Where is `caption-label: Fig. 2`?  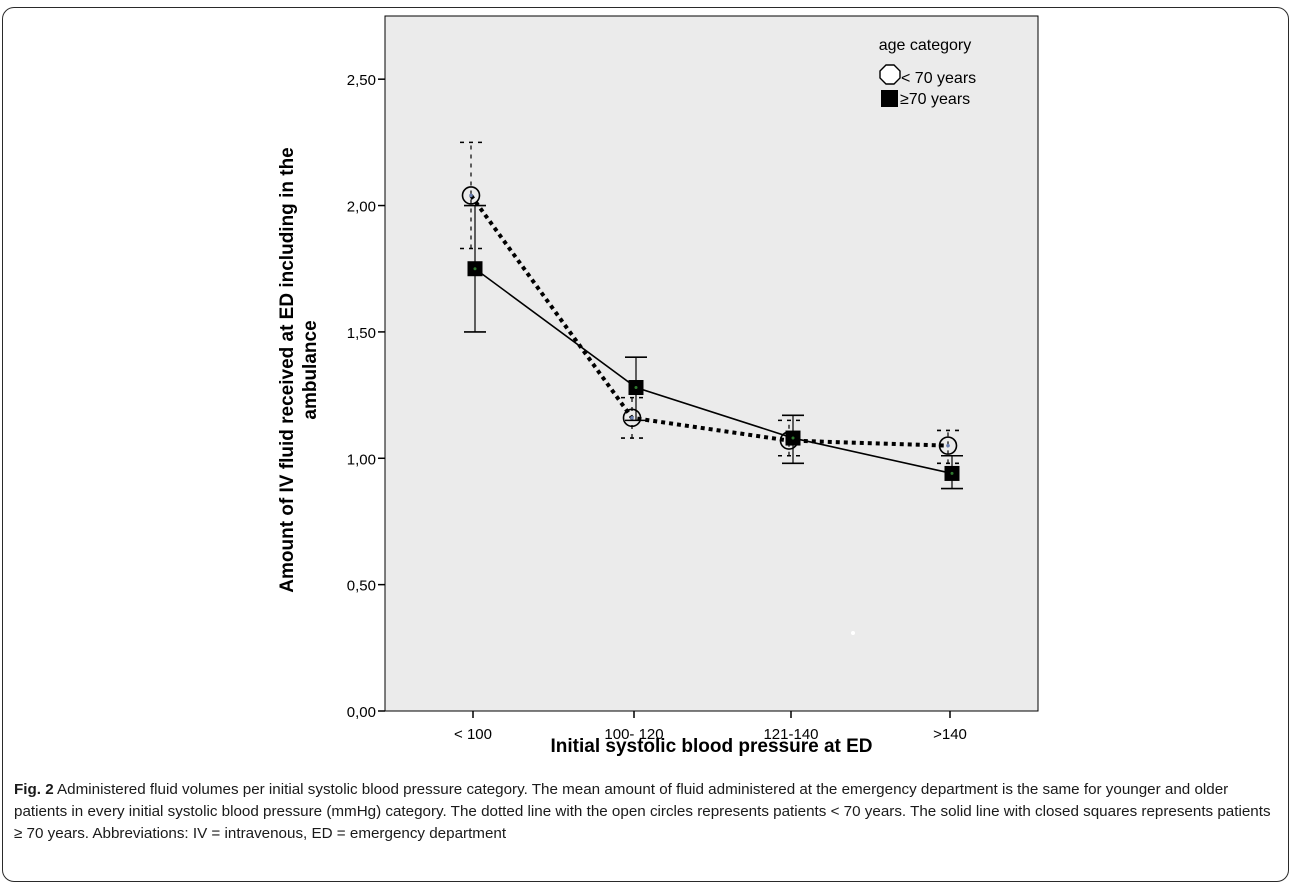
caption-label: Fig. 2 is located at coordinates (34, 789).